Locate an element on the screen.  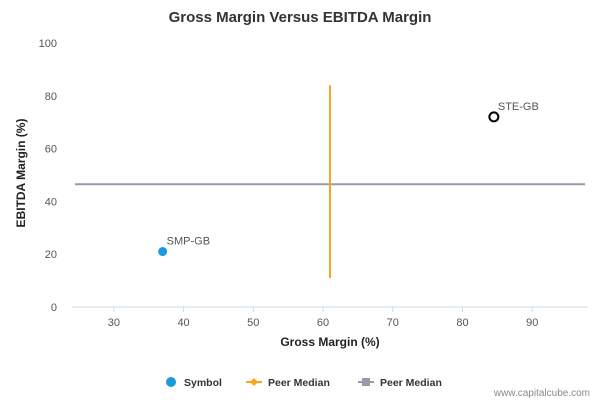
point-label-smp-gb: SMP-GB is located at coordinates (188, 242).